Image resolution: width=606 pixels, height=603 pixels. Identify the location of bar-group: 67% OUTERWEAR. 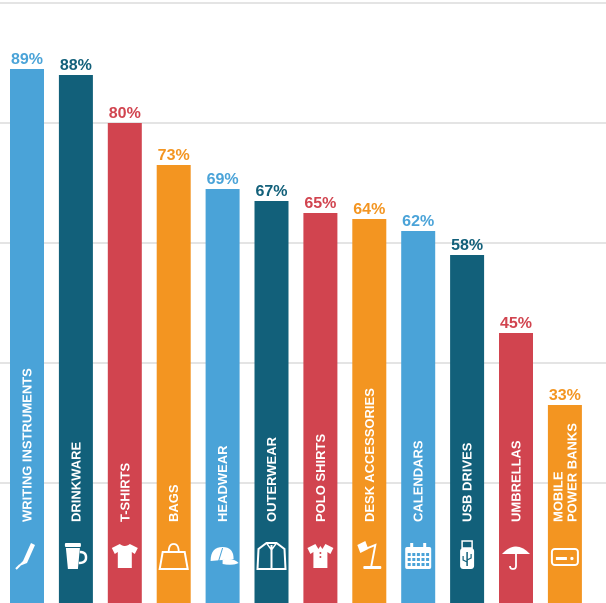
(271, 393).